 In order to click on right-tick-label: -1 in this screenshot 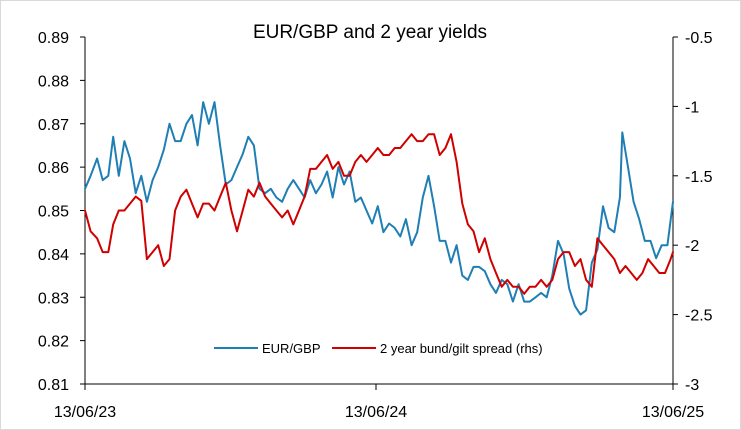, I will do `click(692, 107)`.